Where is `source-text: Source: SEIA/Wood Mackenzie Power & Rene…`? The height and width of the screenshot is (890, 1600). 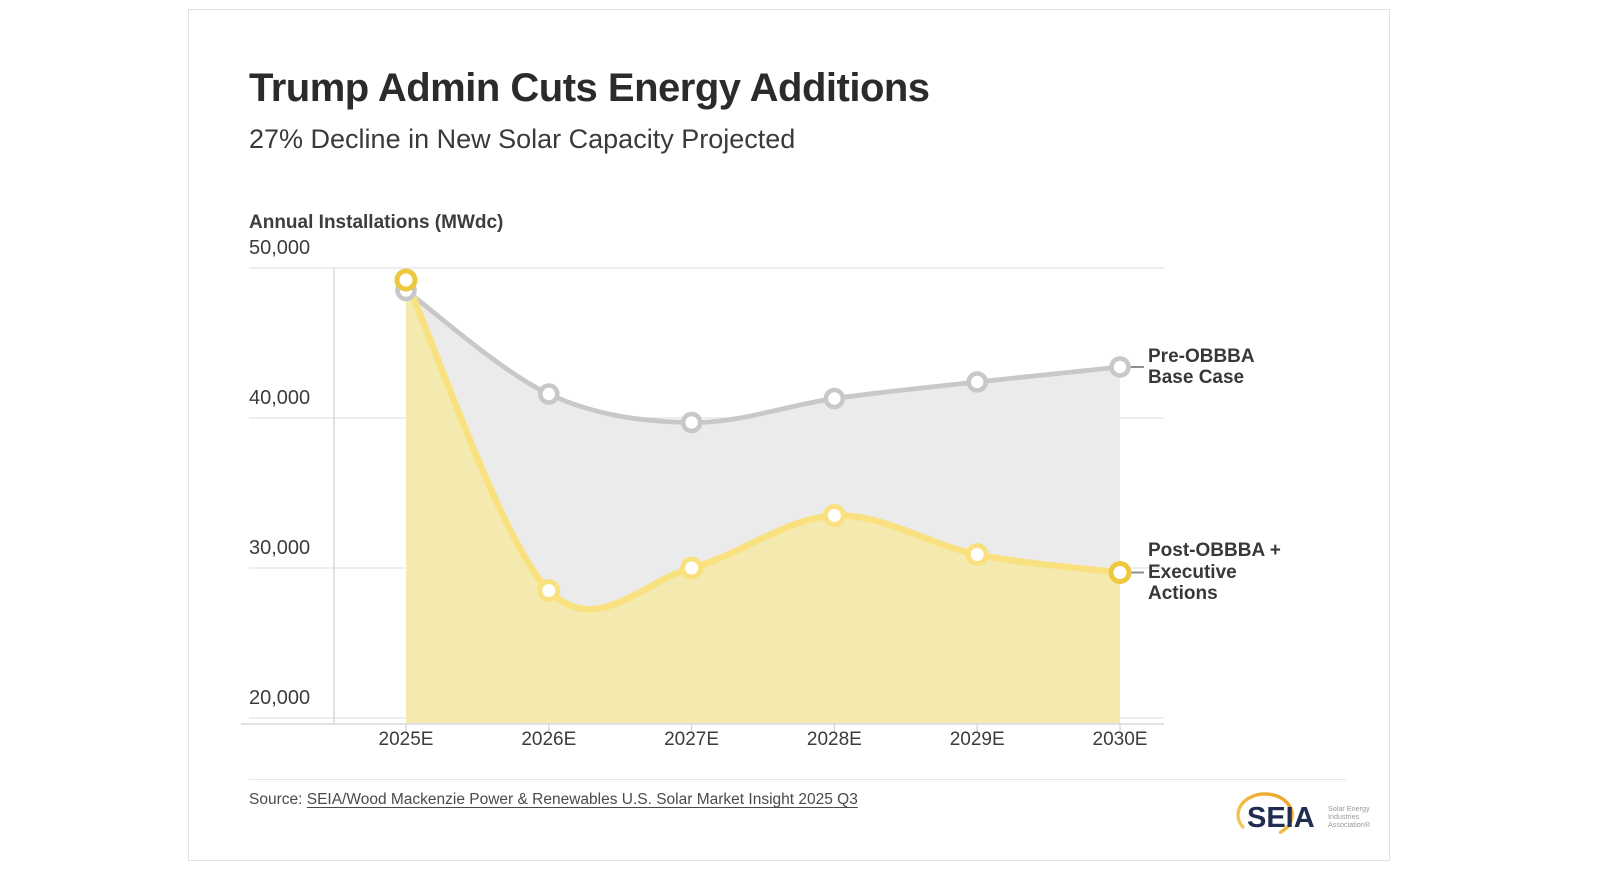 source-text: Source: SEIA/Wood Mackenzie Power & Rene… is located at coordinates (553, 800).